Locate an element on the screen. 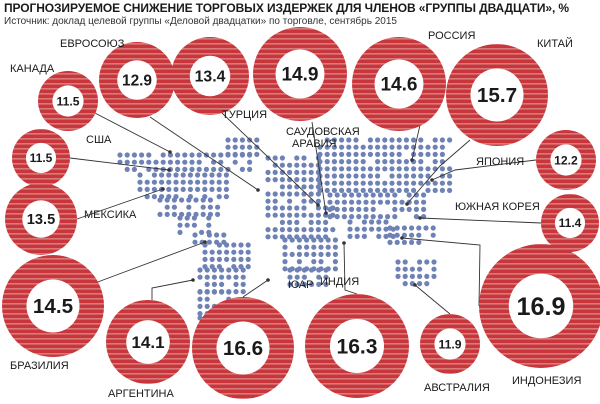 The width and height of the screenshot is (600, 404). leader-dot-russia is located at coordinates (412, 160).